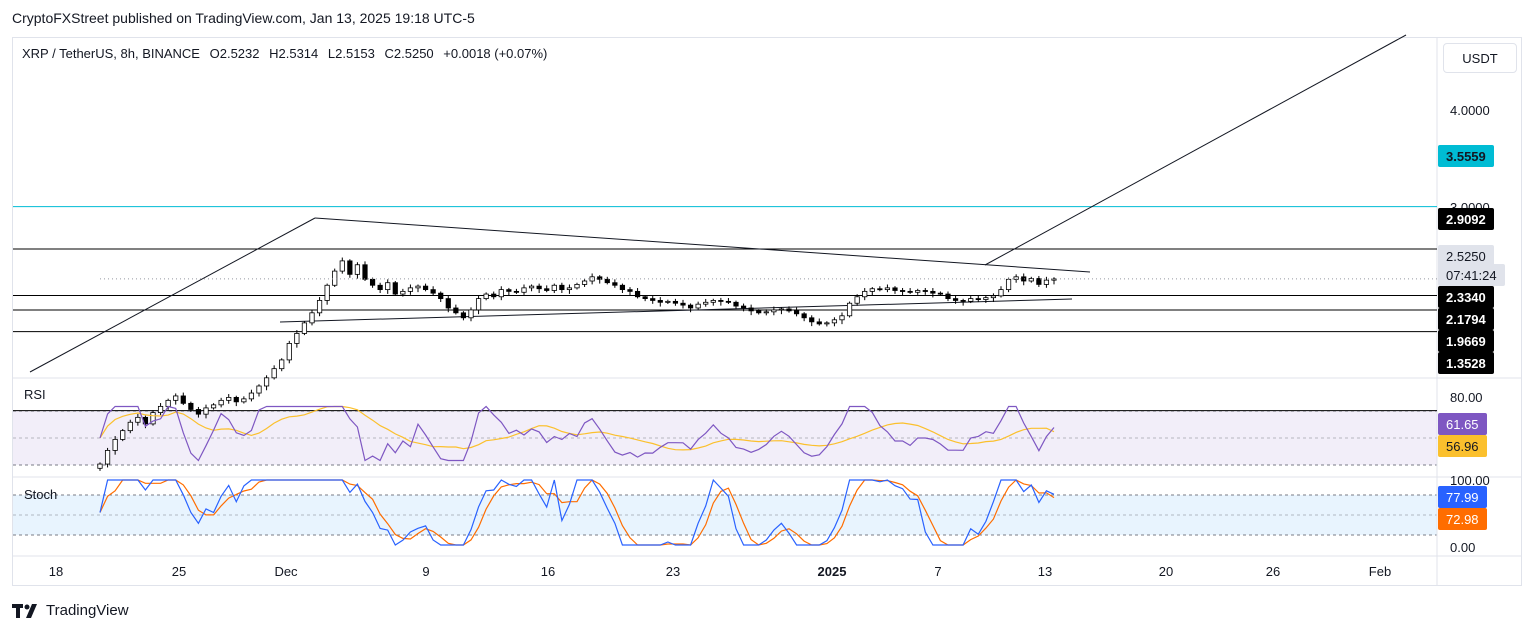  I want to click on x-label: Dec, so click(286, 571).